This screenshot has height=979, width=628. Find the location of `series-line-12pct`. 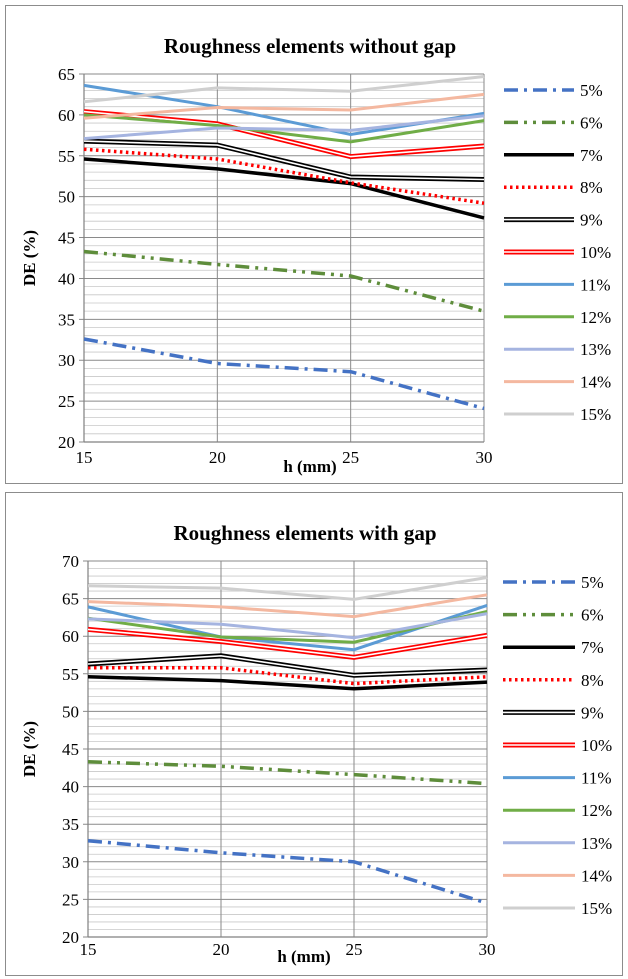

series-line-12pct is located at coordinates (284, 128).